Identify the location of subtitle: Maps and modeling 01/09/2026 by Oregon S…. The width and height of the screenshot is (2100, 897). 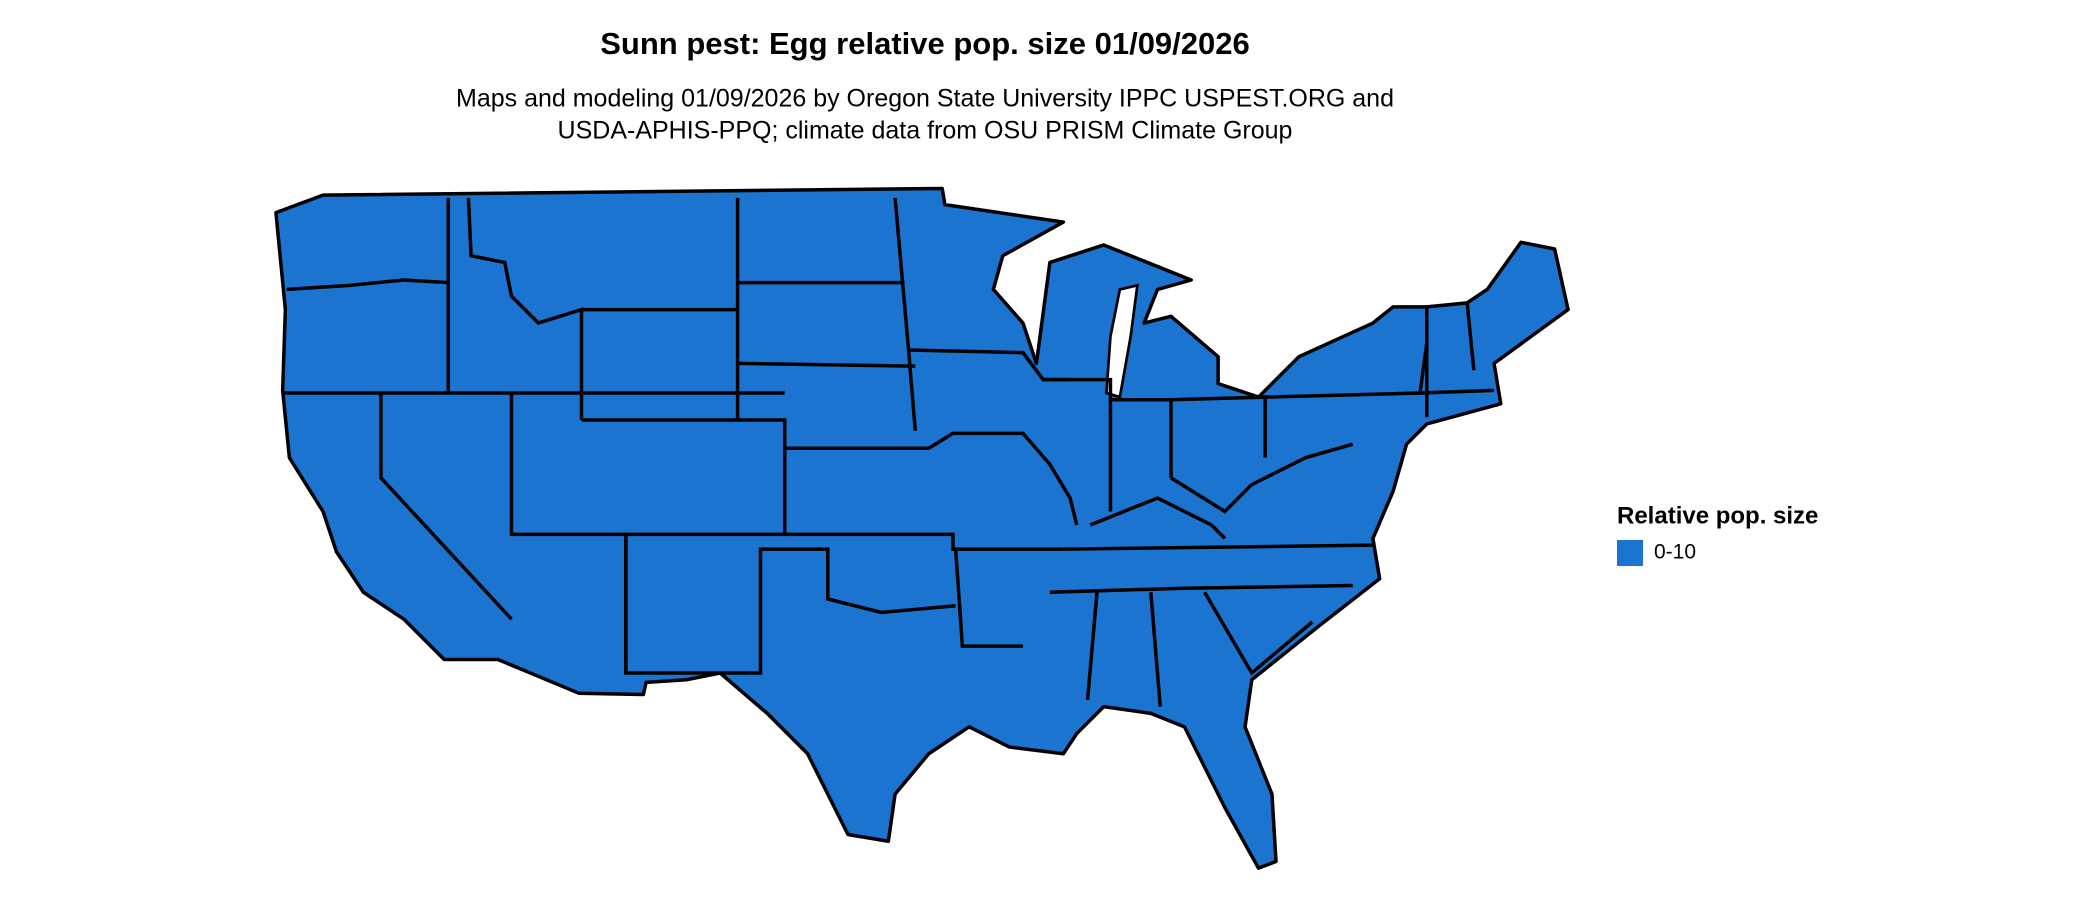
(925, 99).